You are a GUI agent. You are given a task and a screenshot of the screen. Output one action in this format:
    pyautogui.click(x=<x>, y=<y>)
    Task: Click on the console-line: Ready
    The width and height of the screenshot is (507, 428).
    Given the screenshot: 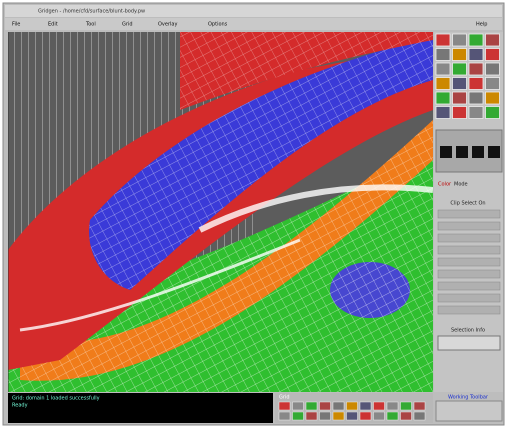 What is the action you would take?
    pyautogui.click(x=20, y=406)
    